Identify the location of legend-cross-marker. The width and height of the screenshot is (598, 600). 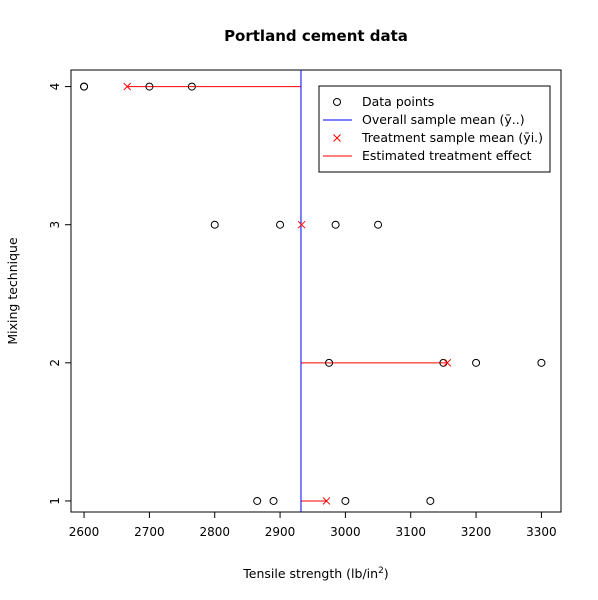
(337, 138).